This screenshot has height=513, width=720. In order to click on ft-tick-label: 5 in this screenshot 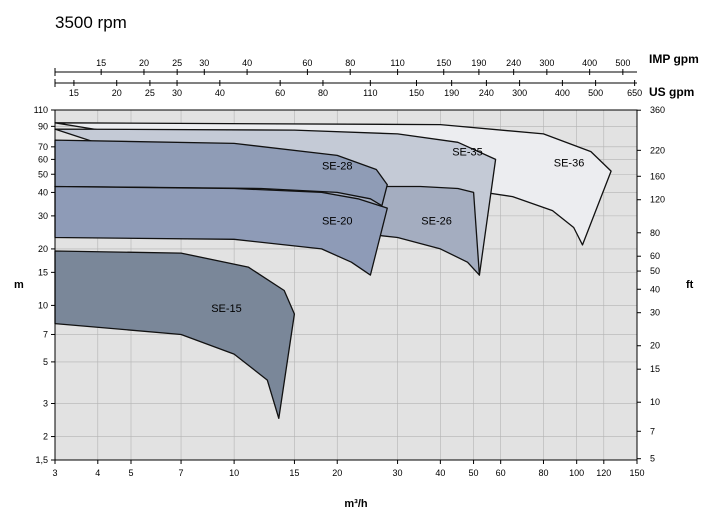, I will do `click(652, 459)`.